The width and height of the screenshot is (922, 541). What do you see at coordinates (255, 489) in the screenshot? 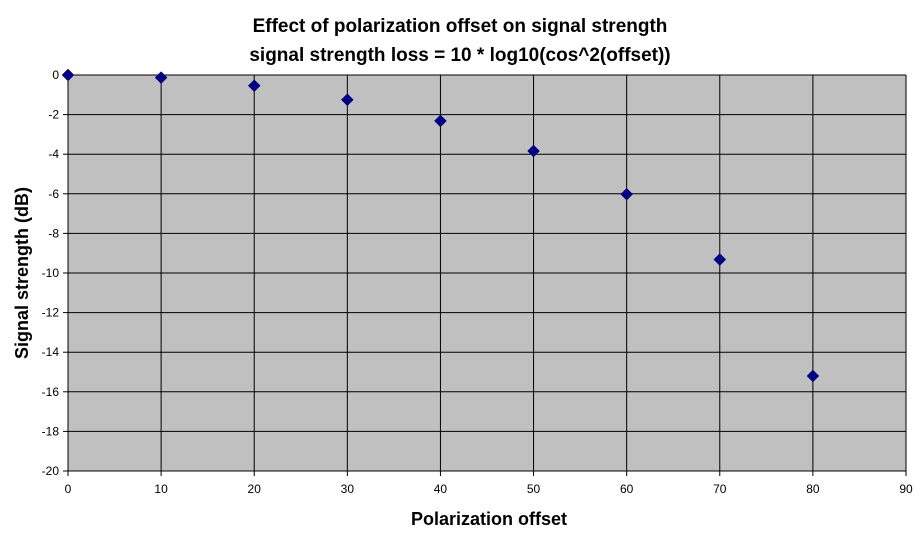
I see `x-tick-label: 20` at bounding box center [255, 489].